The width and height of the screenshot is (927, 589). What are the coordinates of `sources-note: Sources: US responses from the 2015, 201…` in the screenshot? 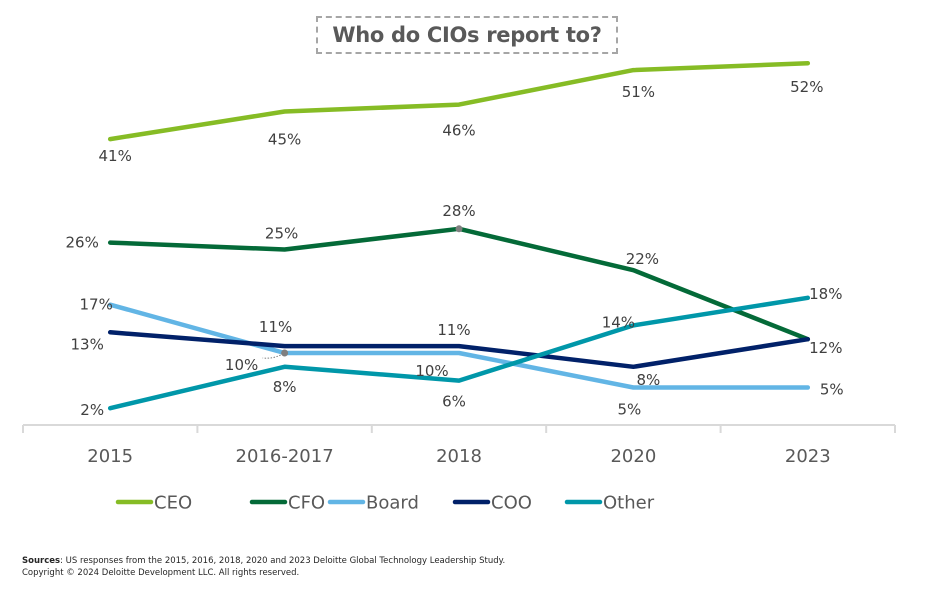 It's located at (263, 561).